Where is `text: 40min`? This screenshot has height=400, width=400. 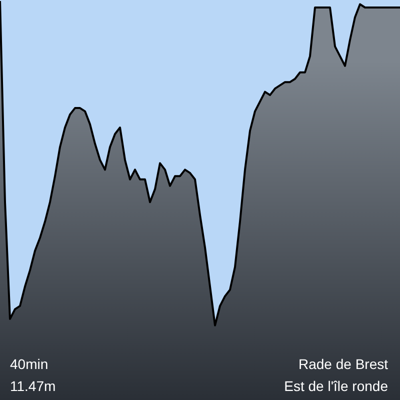
text: 40min is located at coordinates (30, 364).